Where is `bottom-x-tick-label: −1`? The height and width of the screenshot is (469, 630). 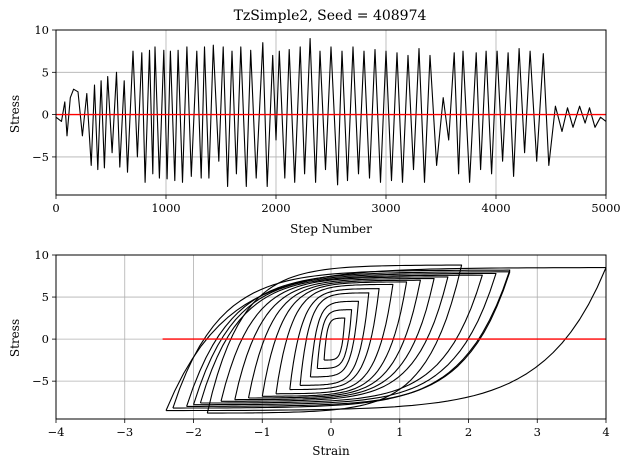 bottom-x-tick-label: −1 is located at coordinates (262, 432).